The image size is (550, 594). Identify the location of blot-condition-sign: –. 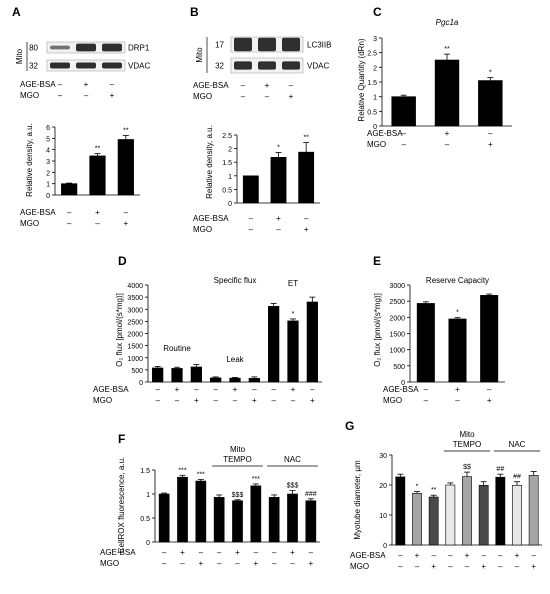
(291, 85).